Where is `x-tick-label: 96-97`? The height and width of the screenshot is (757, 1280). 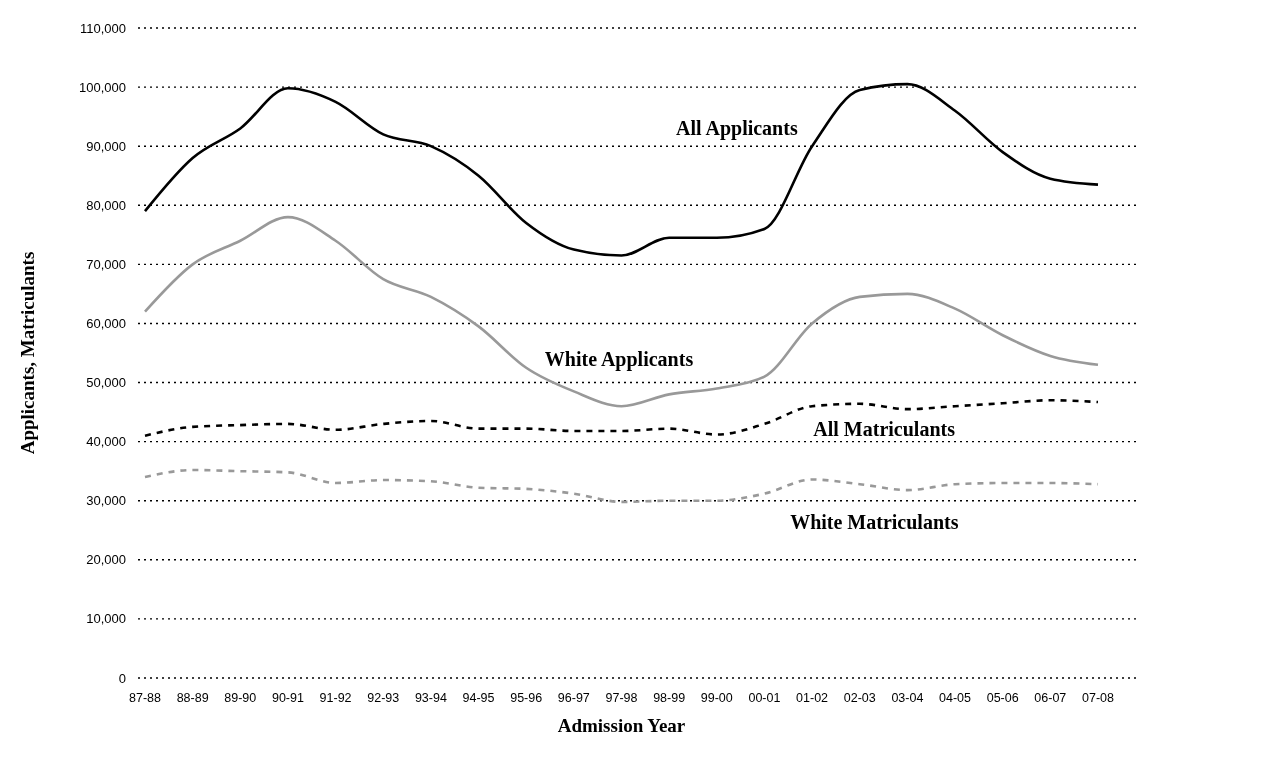
x-tick-label: 96-97 is located at coordinates (573, 698).